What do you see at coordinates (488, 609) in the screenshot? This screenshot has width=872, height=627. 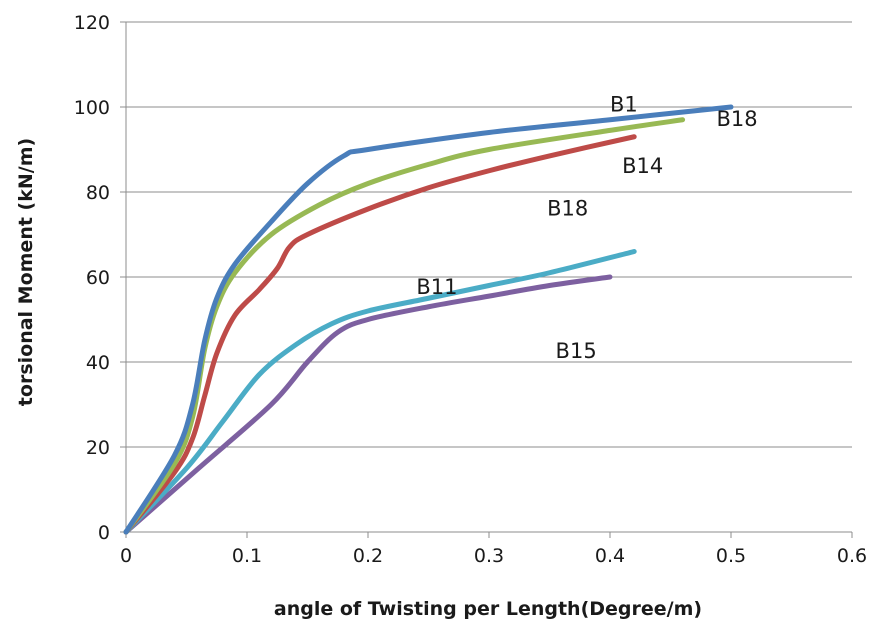 I see `x-axis-title: angle of Twisting per Length(Degree/m)` at bounding box center [488, 609].